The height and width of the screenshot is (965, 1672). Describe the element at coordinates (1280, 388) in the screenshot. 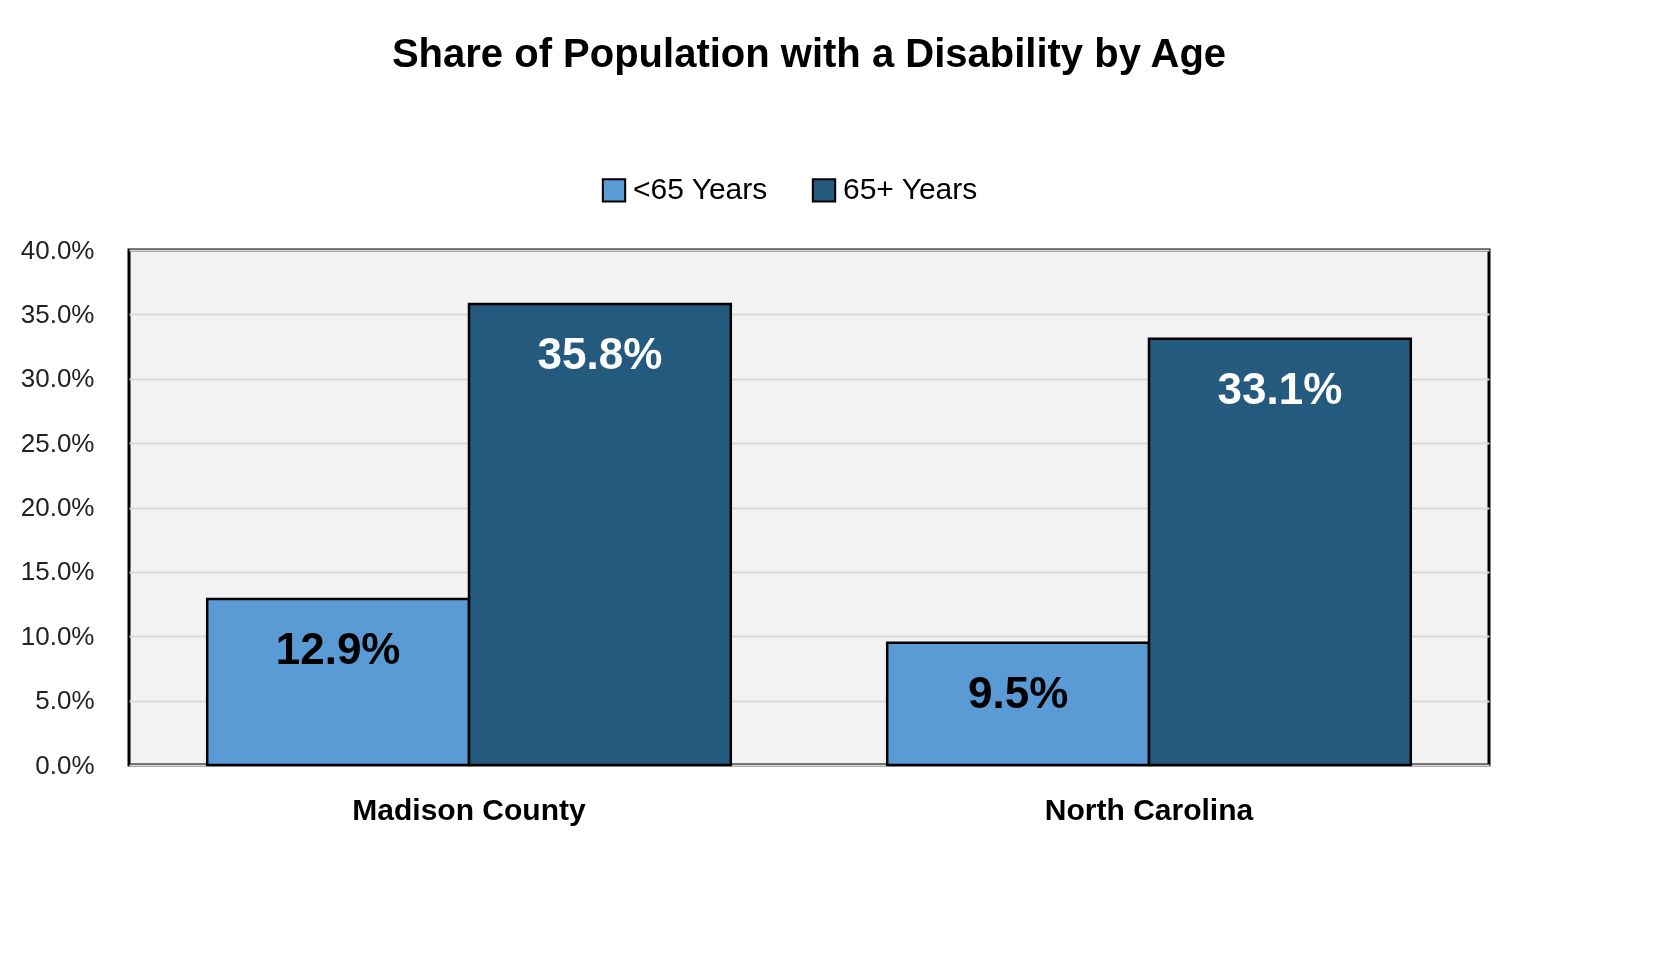

I see `data-label: 33.1%` at that location.